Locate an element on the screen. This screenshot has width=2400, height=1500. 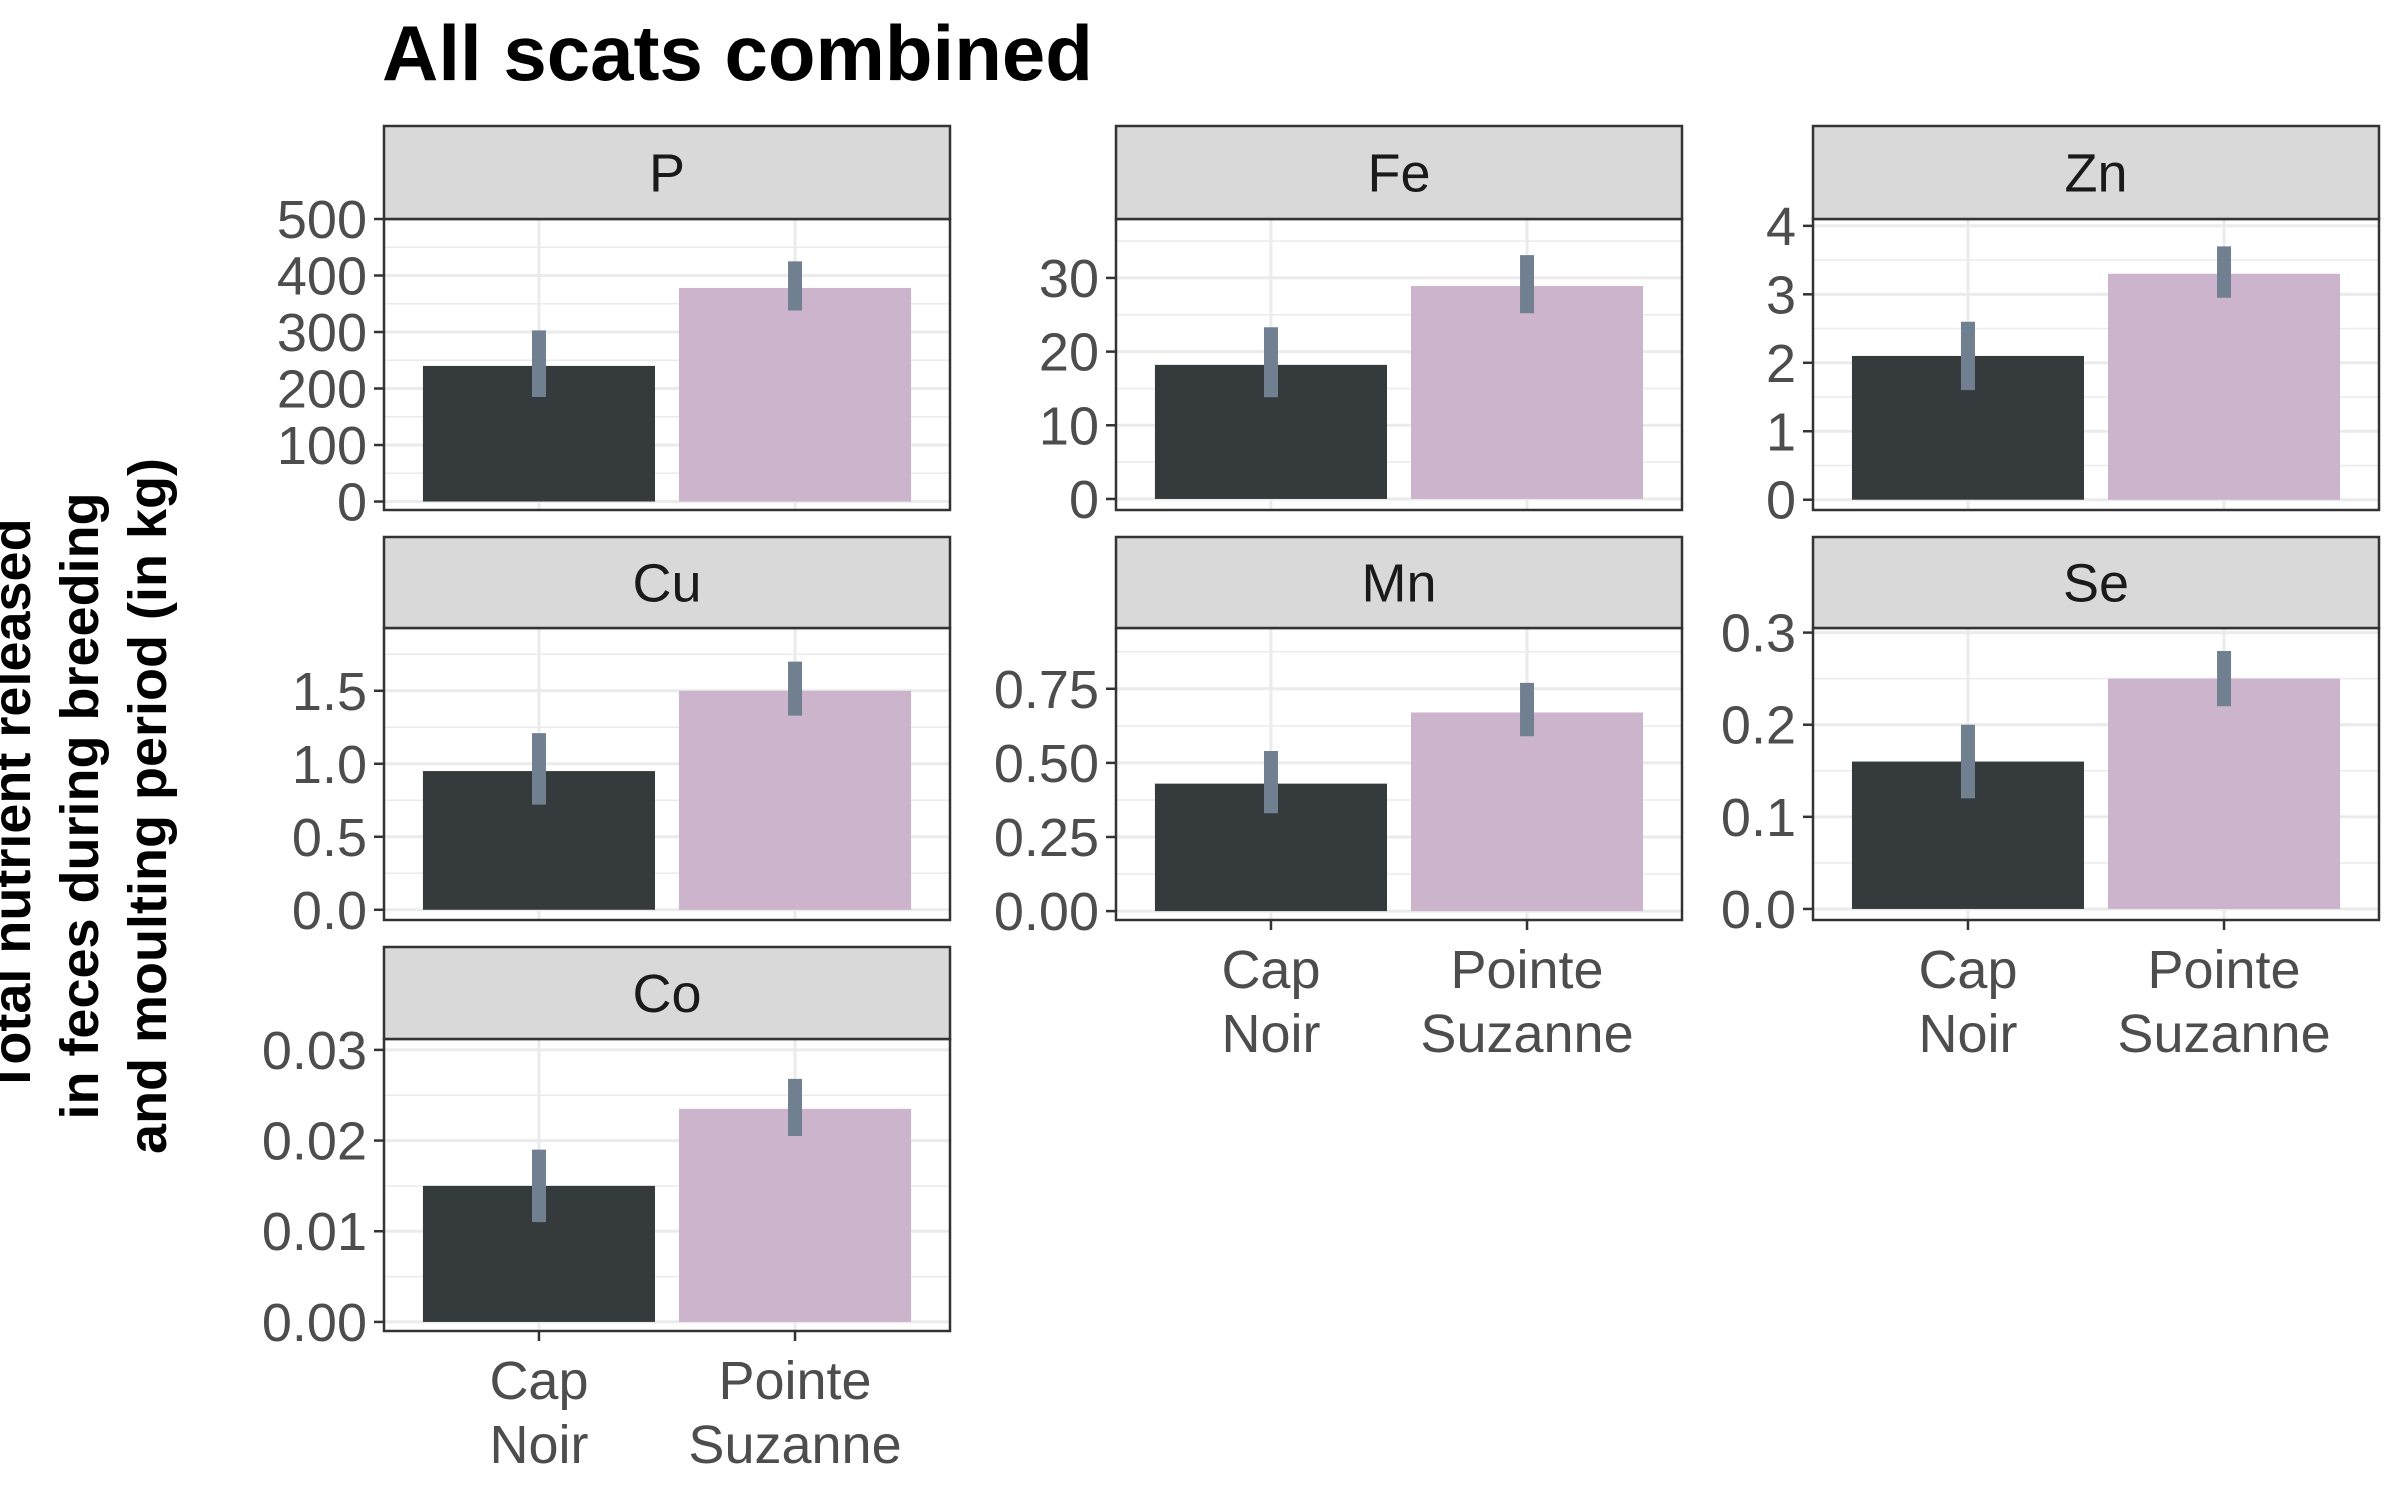
y-tick-label: 400 is located at coordinates (322, 277).